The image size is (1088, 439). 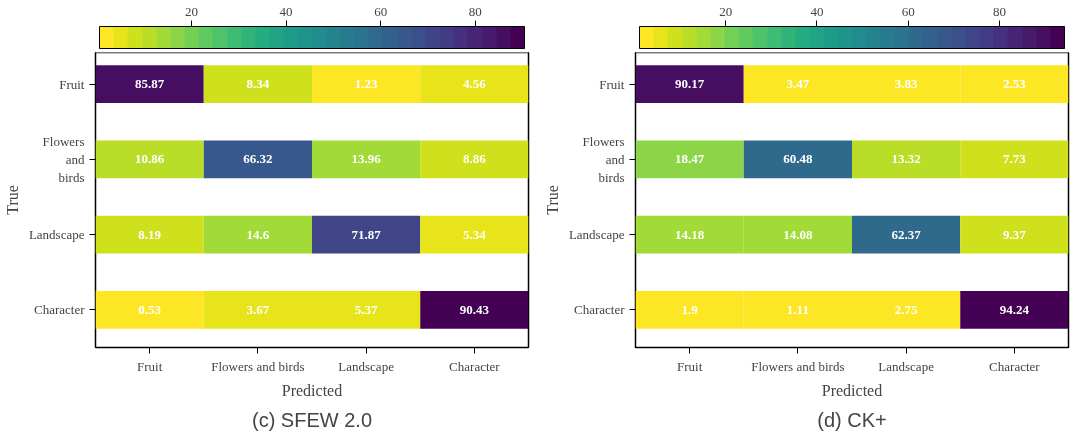 I want to click on text: (c) SFEW 2.0, so click(x=312, y=419).